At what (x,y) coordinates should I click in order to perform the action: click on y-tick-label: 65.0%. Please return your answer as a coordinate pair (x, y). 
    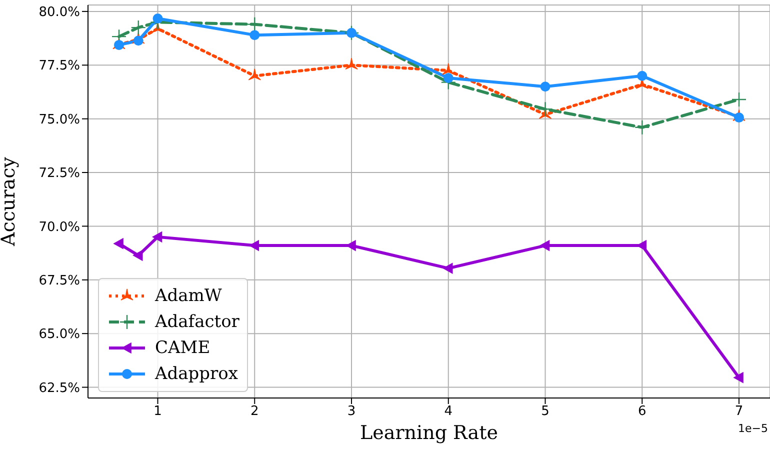
    Looking at the image, I should click on (59, 334).